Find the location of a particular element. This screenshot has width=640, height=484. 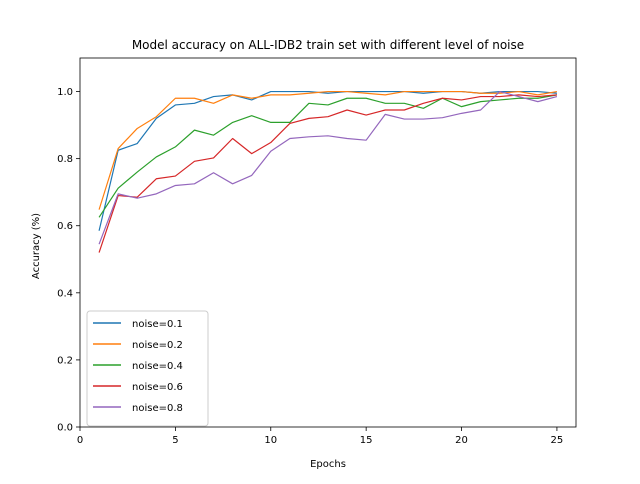

legend-label: noise=0.6 is located at coordinates (157, 387).